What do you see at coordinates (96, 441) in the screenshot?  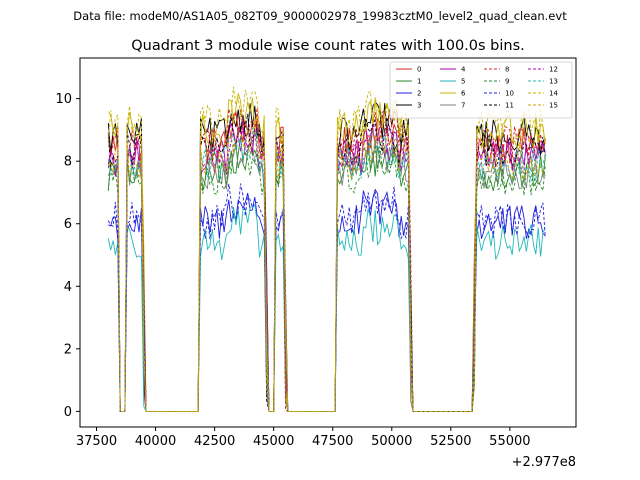 I see `x-tick-label: 37500` at bounding box center [96, 441].